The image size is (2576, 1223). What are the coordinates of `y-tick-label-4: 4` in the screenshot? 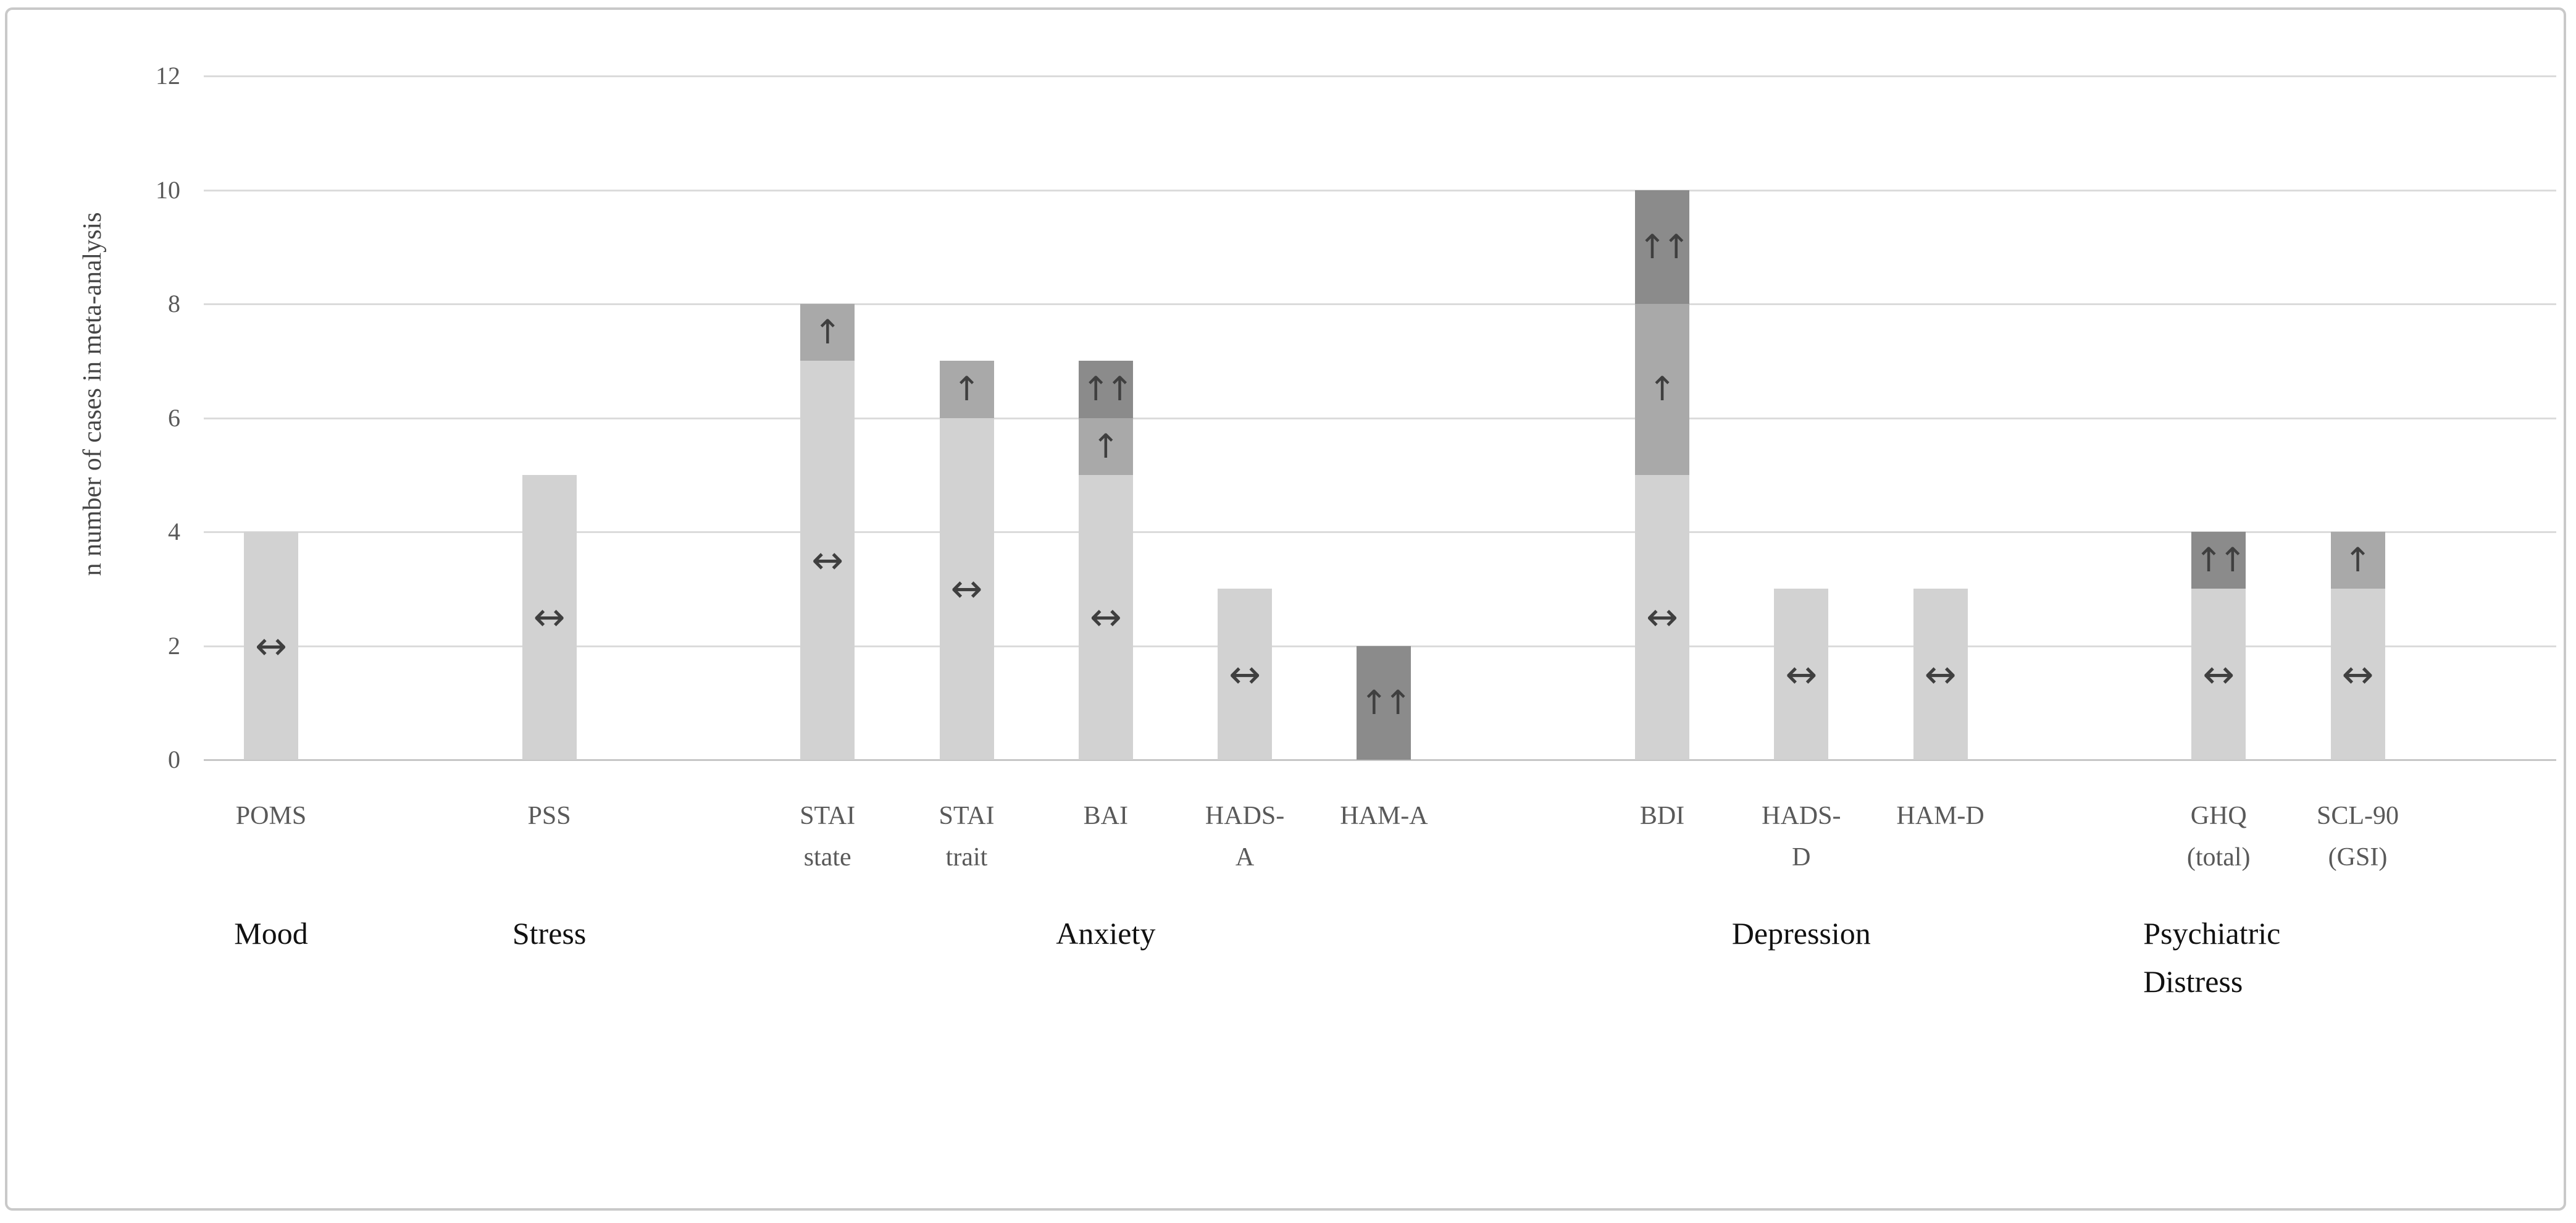 It's located at (174, 531).